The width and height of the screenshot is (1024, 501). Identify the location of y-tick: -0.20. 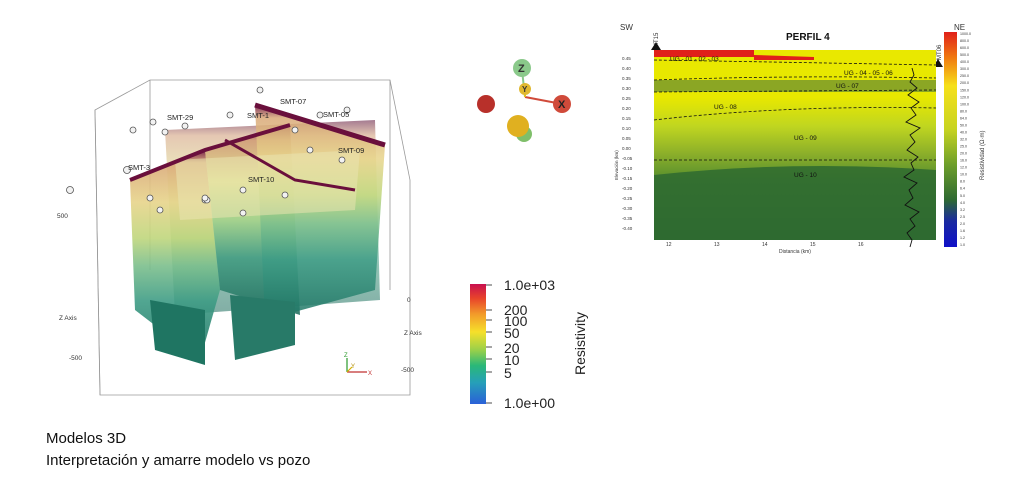
(627, 188).